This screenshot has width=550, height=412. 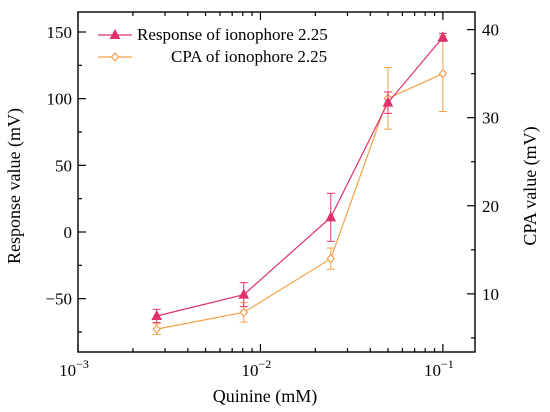 What do you see at coordinates (490, 118) in the screenshot?
I see `y-right-tick-label: 30` at bounding box center [490, 118].